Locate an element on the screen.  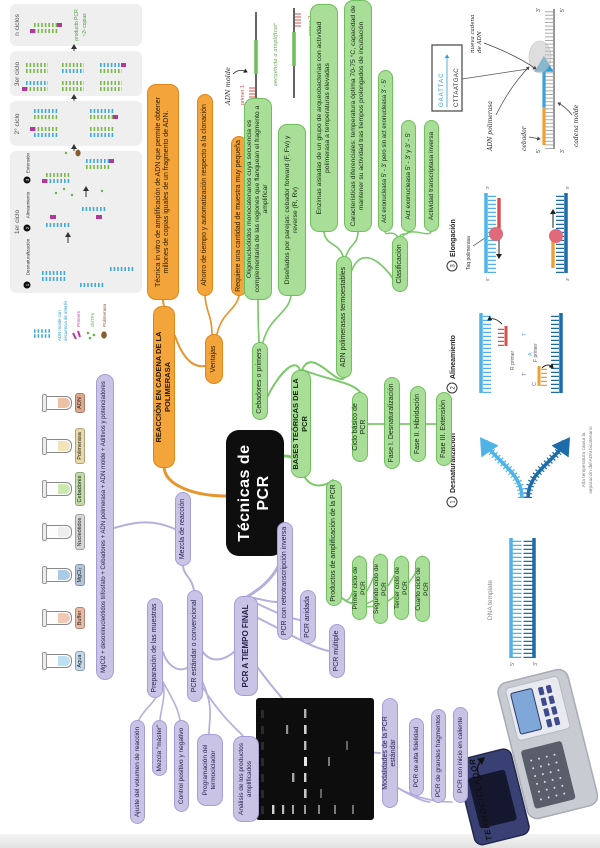
tube-label: ADN is located at coordinates (80, 403).